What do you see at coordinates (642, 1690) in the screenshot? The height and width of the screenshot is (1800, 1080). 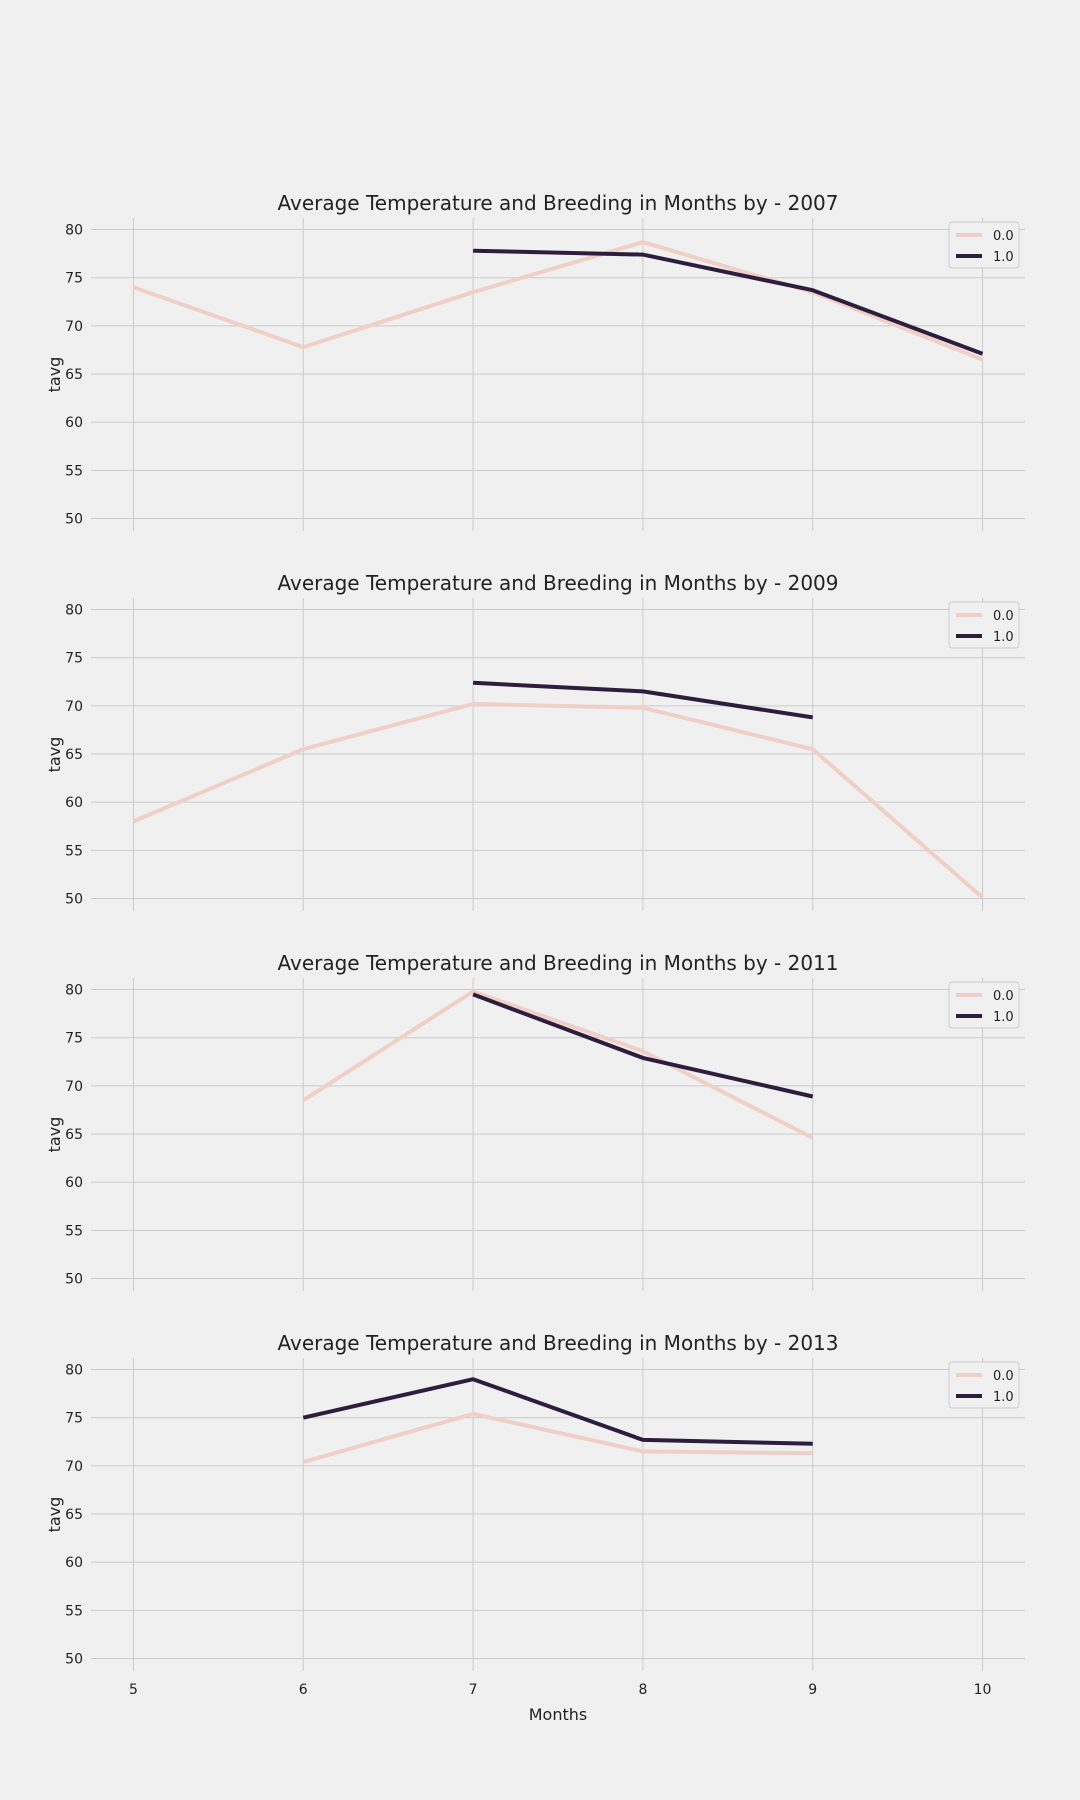 I see `x-tick-label: 8` at bounding box center [642, 1690].